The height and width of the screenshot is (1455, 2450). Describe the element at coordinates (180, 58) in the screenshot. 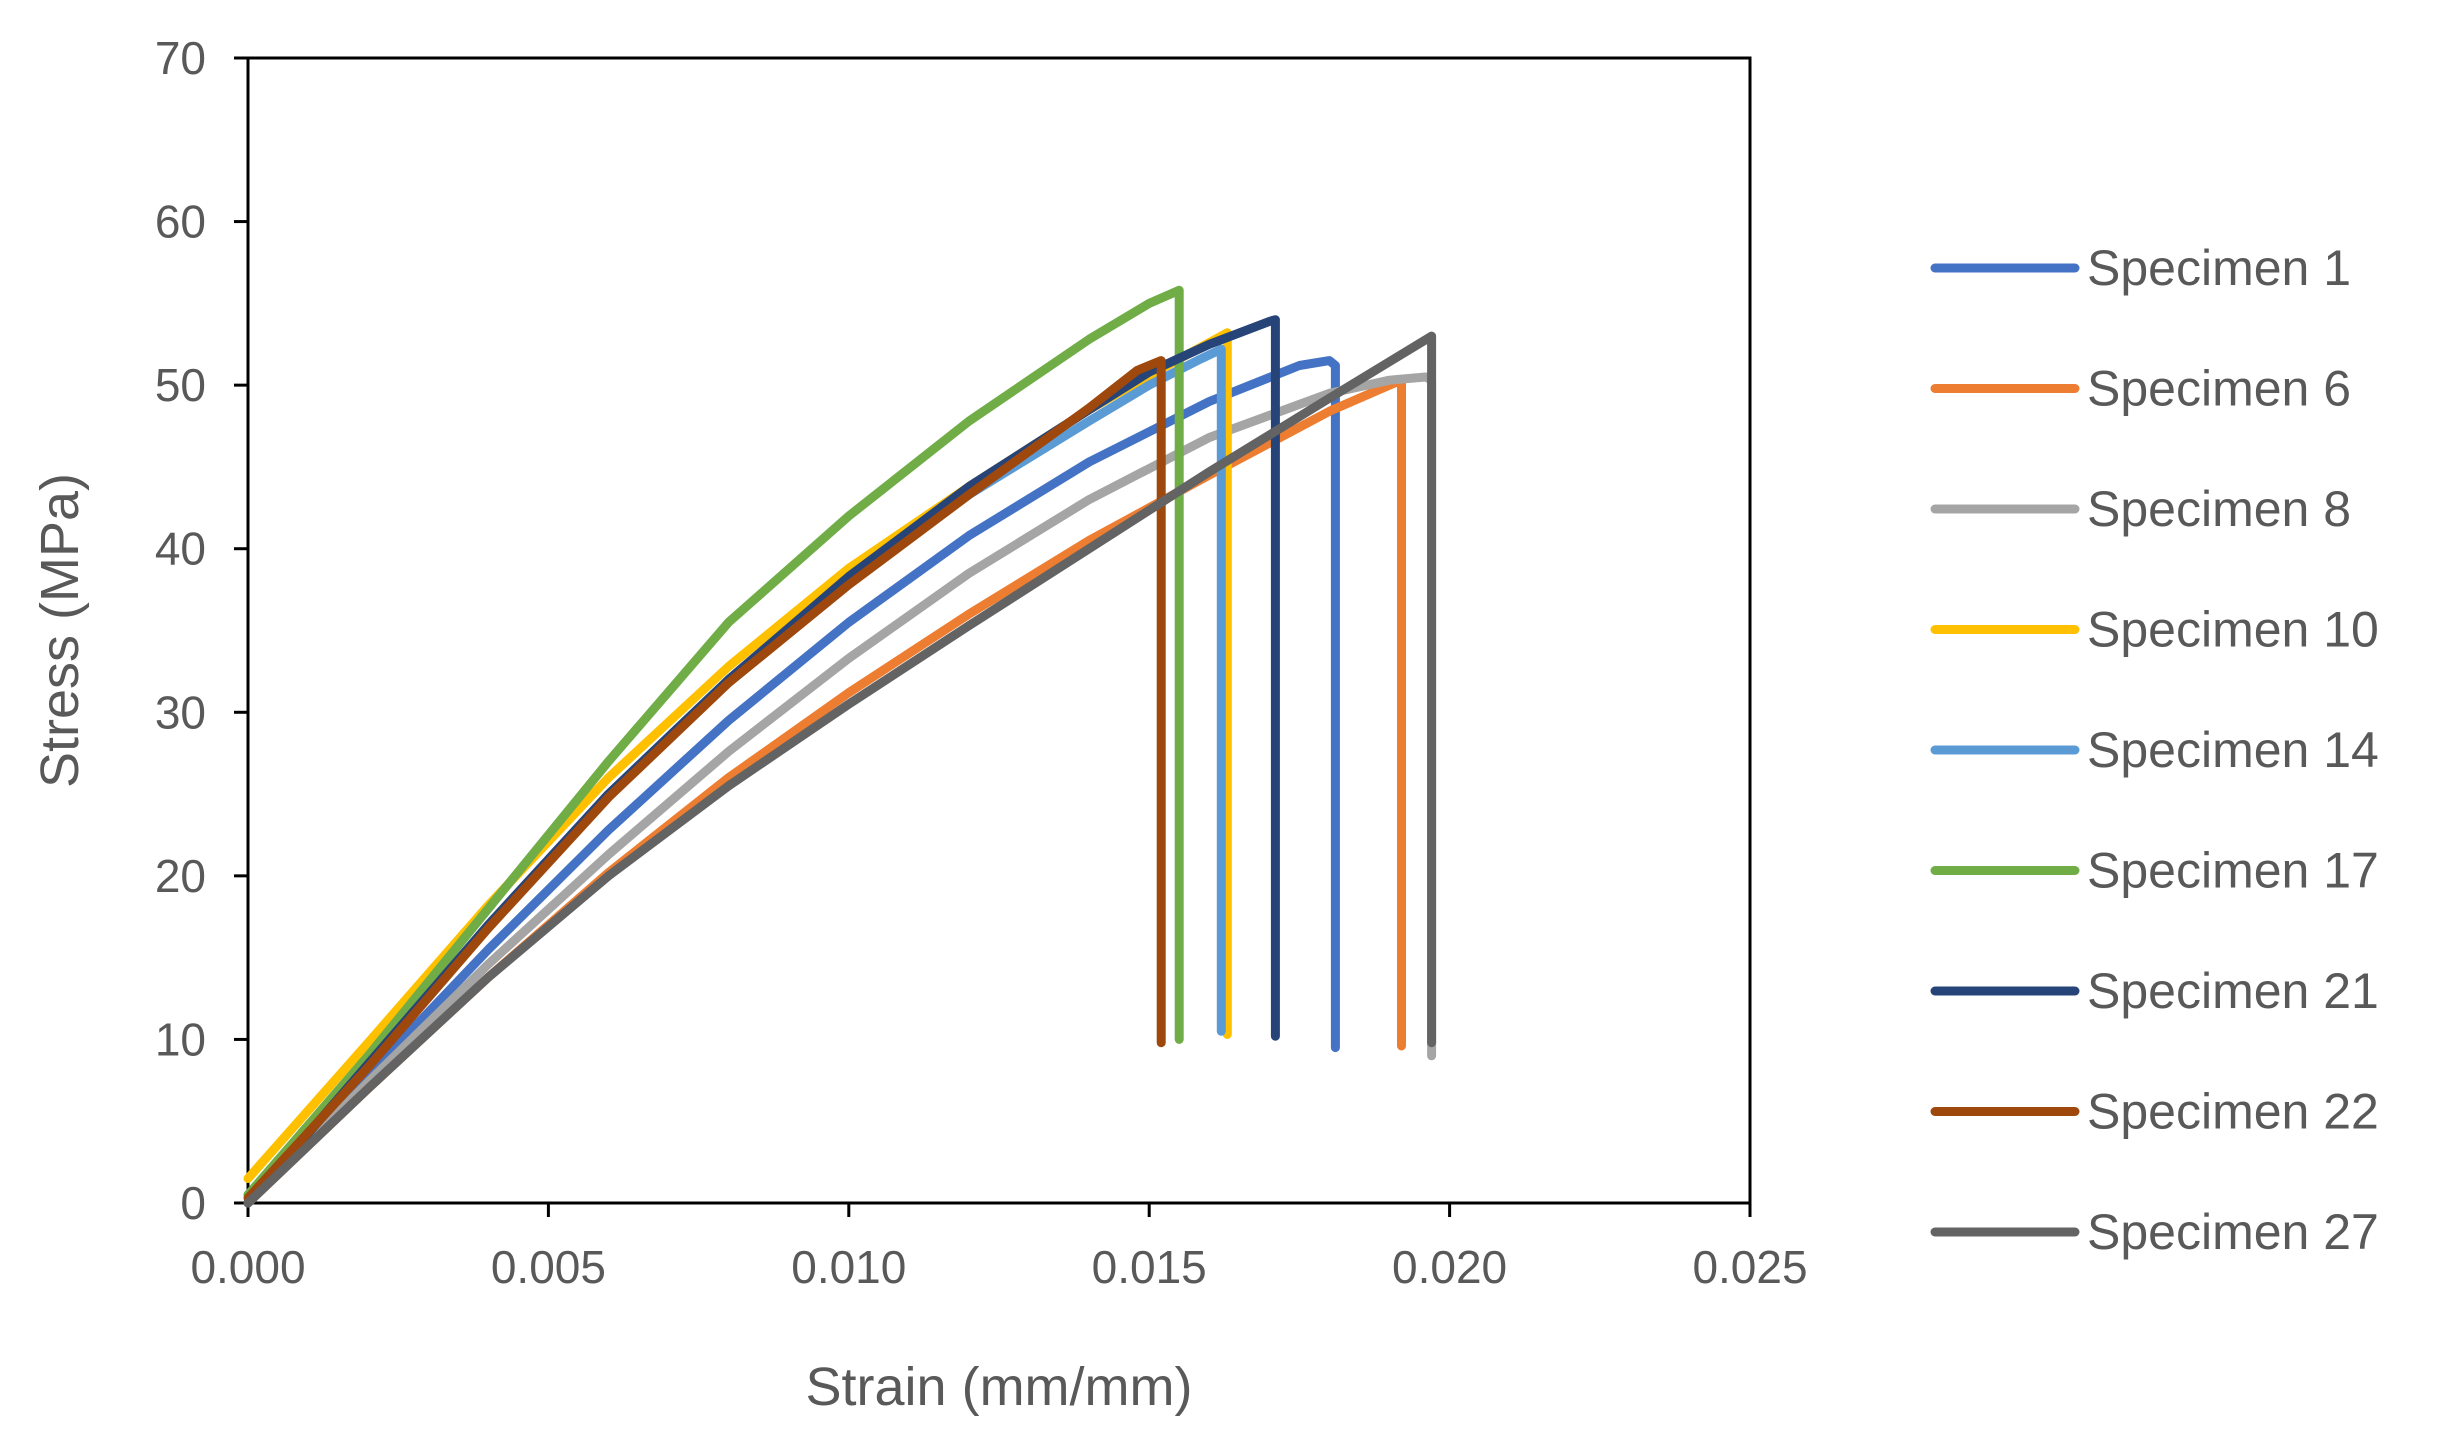

I see `y-tick-label: 70` at that location.